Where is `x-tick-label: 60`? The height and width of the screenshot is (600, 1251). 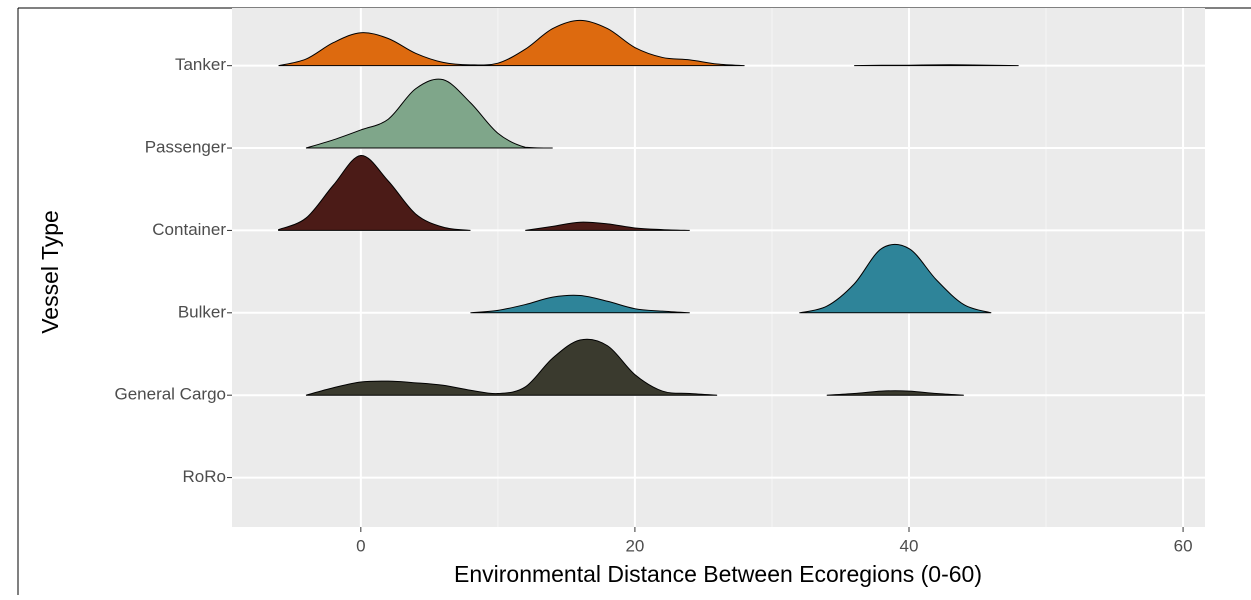 x-tick-label: 60 is located at coordinates (1183, 545).